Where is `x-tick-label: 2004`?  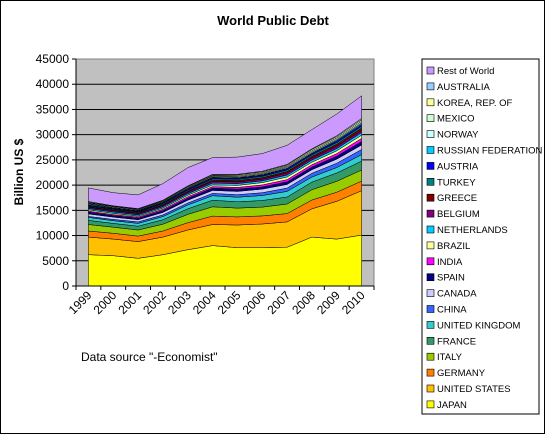
x-tick-label: 2004 is located at coordinates (204, 302).